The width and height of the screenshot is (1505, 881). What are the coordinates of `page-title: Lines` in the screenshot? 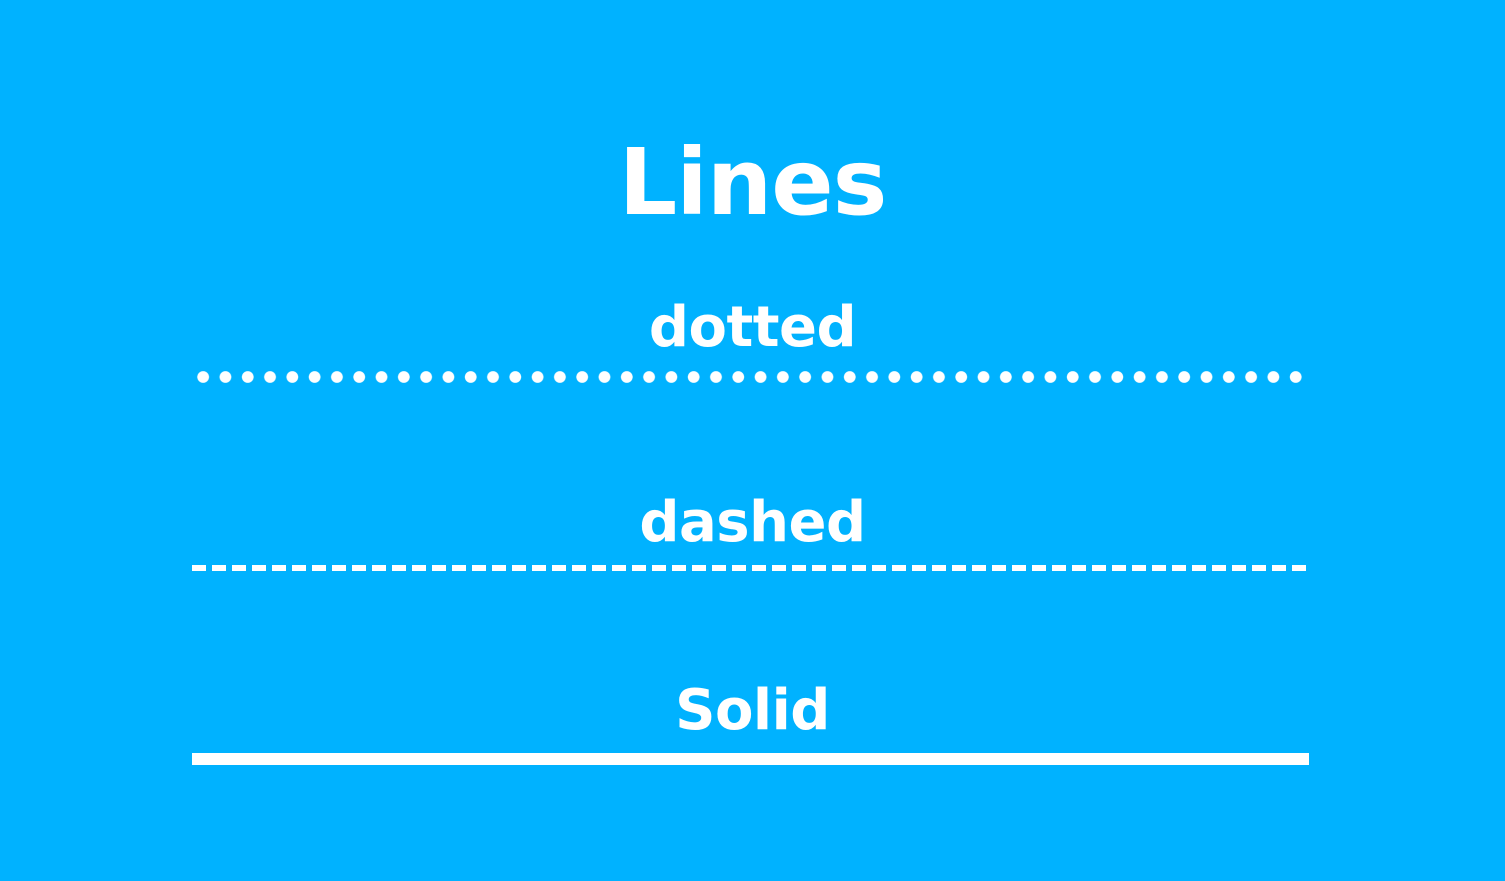 It's located at (753, 182).